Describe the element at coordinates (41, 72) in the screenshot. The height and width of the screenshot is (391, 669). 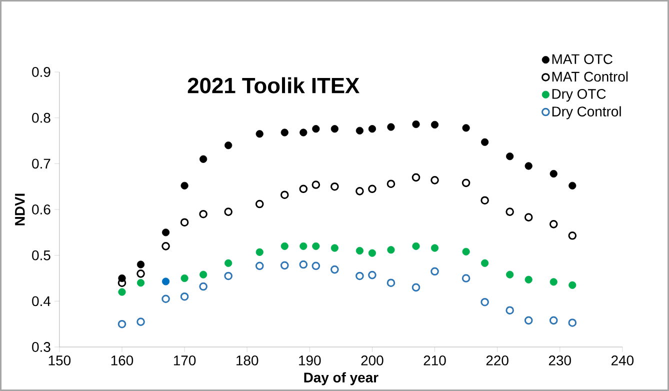
I see `y-tick-label: 0.9` at that location.